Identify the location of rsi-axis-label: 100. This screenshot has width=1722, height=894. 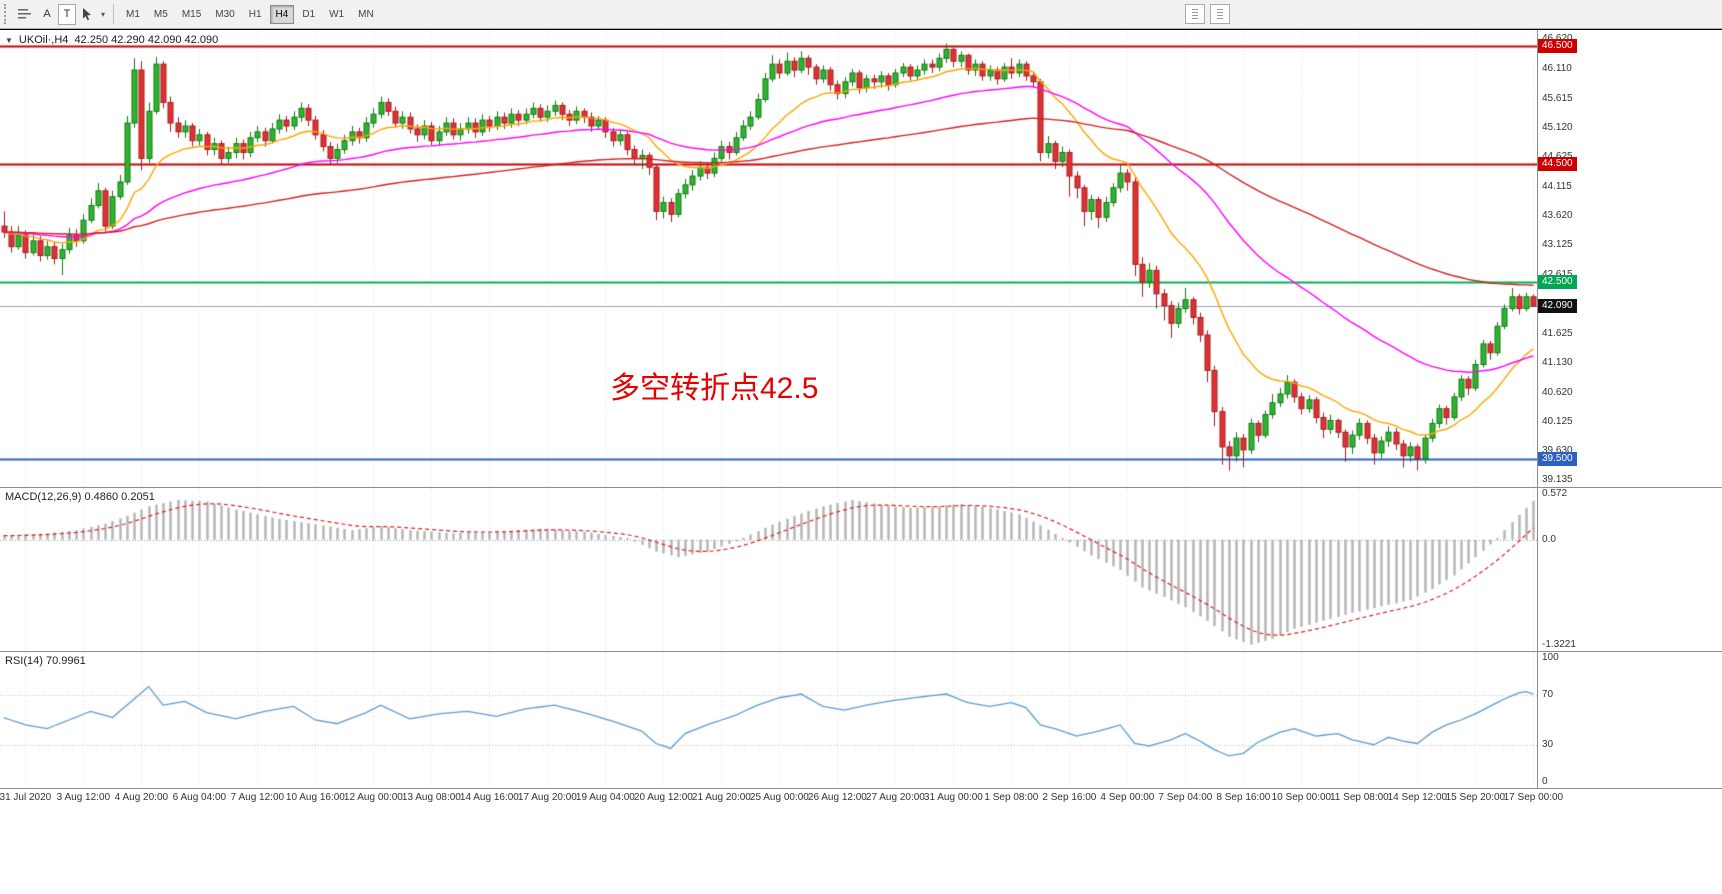
(1550, 658).